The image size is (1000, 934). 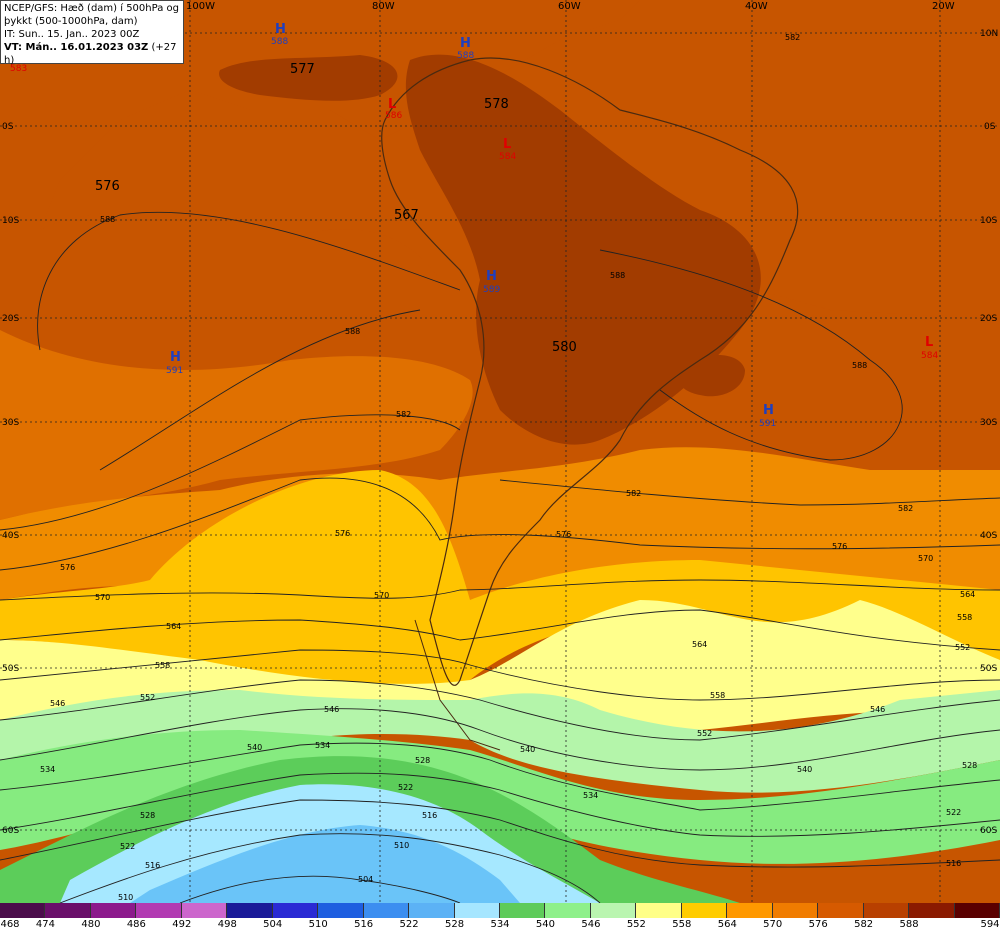 I want to click on legend-bar, so click(x=500, y=910).